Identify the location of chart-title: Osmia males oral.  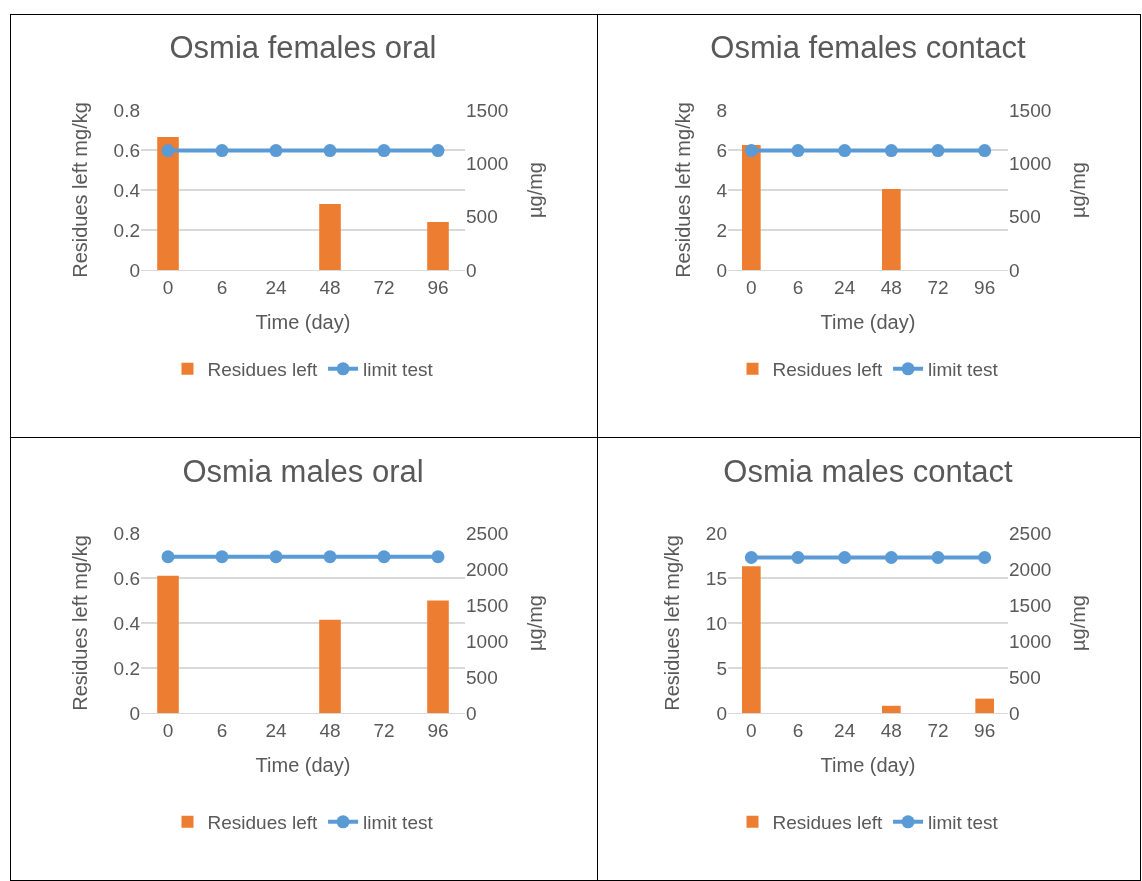
(303, 471).